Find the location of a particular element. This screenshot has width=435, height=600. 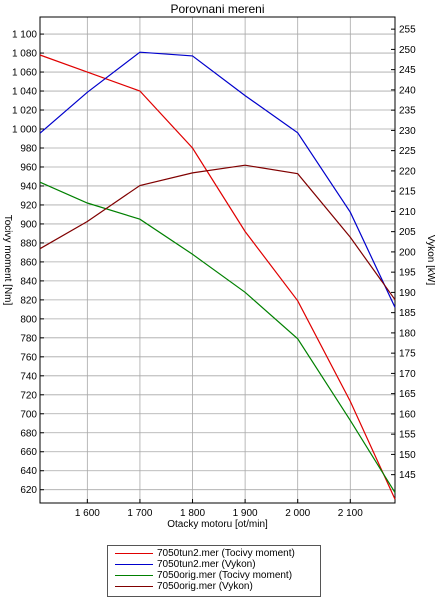

y-left-tick-label: 900 is located at coordinates (28, 224).